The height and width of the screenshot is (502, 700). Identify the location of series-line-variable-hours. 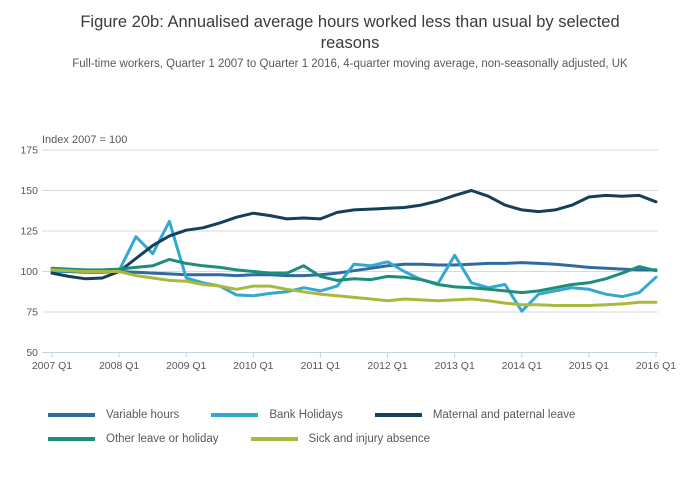
(354, 269).